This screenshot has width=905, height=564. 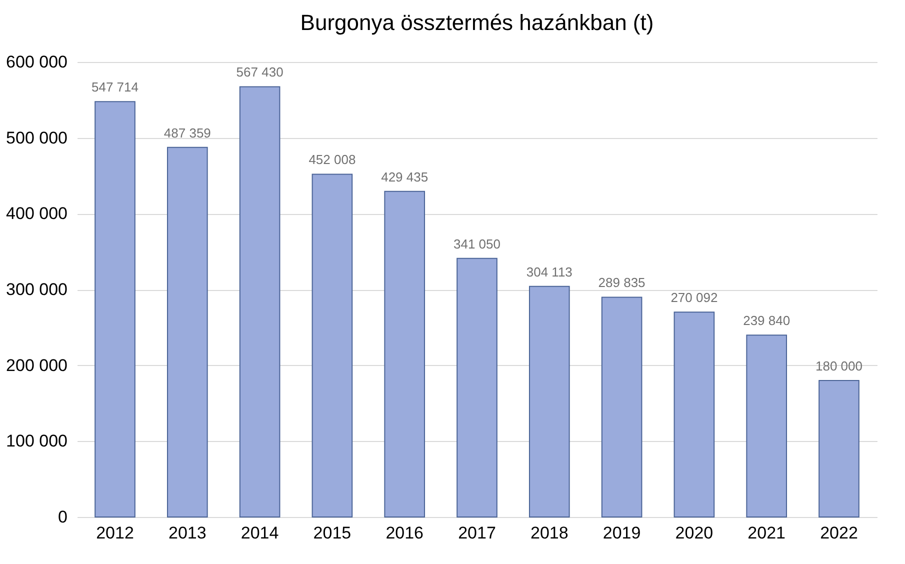 I want to click on y-tick-label: 500 000, so click(x=37, y=138).